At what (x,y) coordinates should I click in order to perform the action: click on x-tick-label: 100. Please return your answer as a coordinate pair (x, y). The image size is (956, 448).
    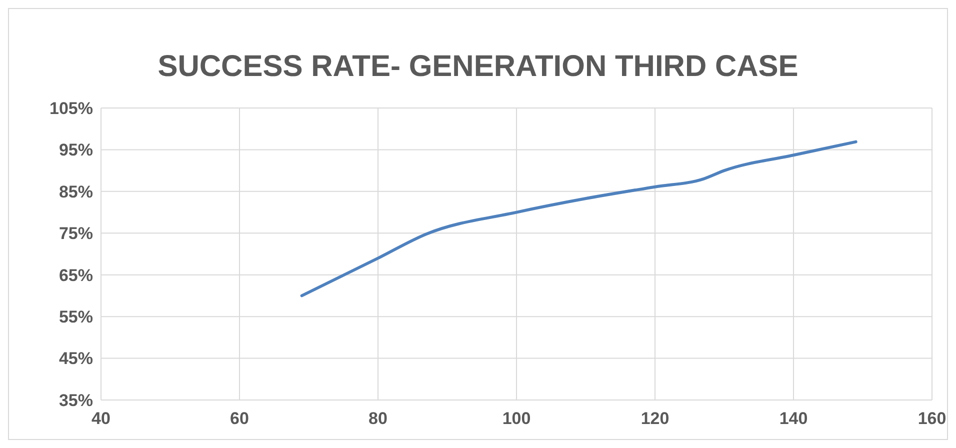
    Looking at the image, I should click on (516, 418).